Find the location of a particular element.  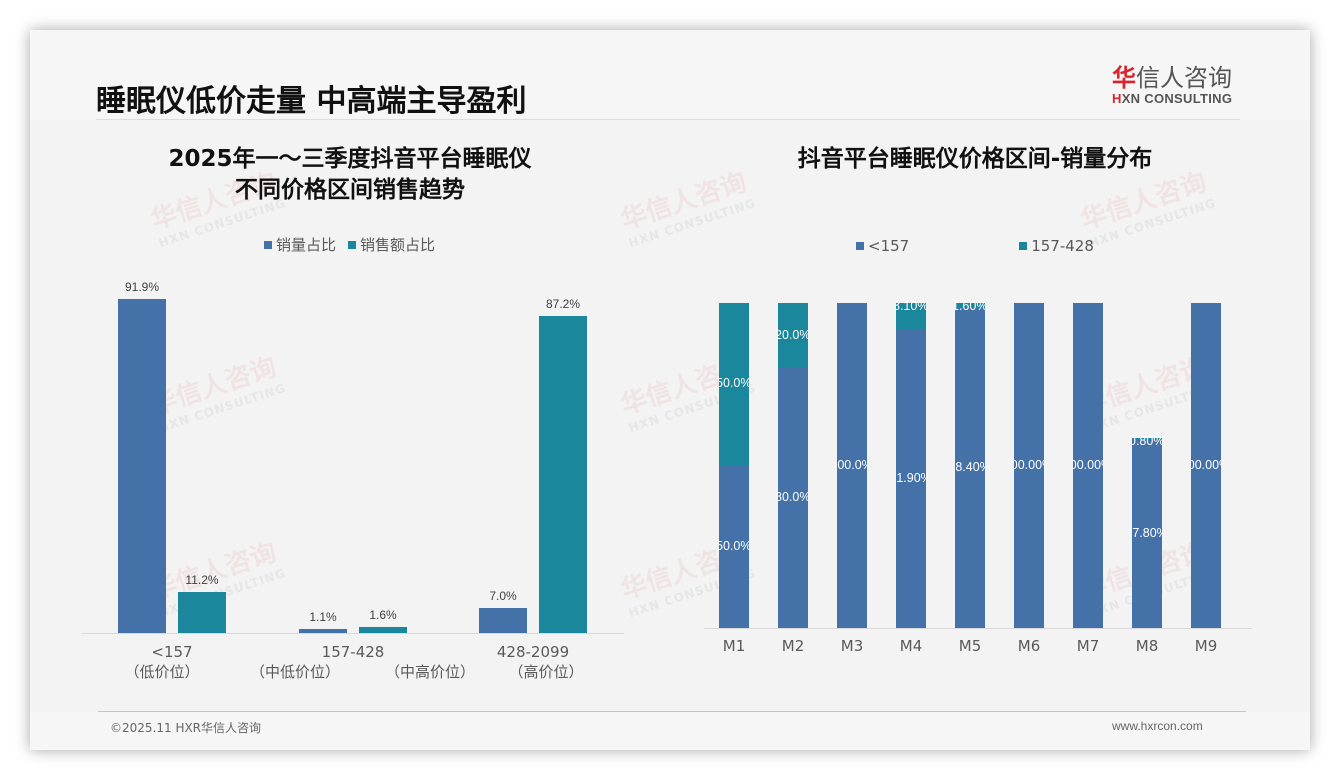

left-chart-x-axis is located at coordinates (353, 633).